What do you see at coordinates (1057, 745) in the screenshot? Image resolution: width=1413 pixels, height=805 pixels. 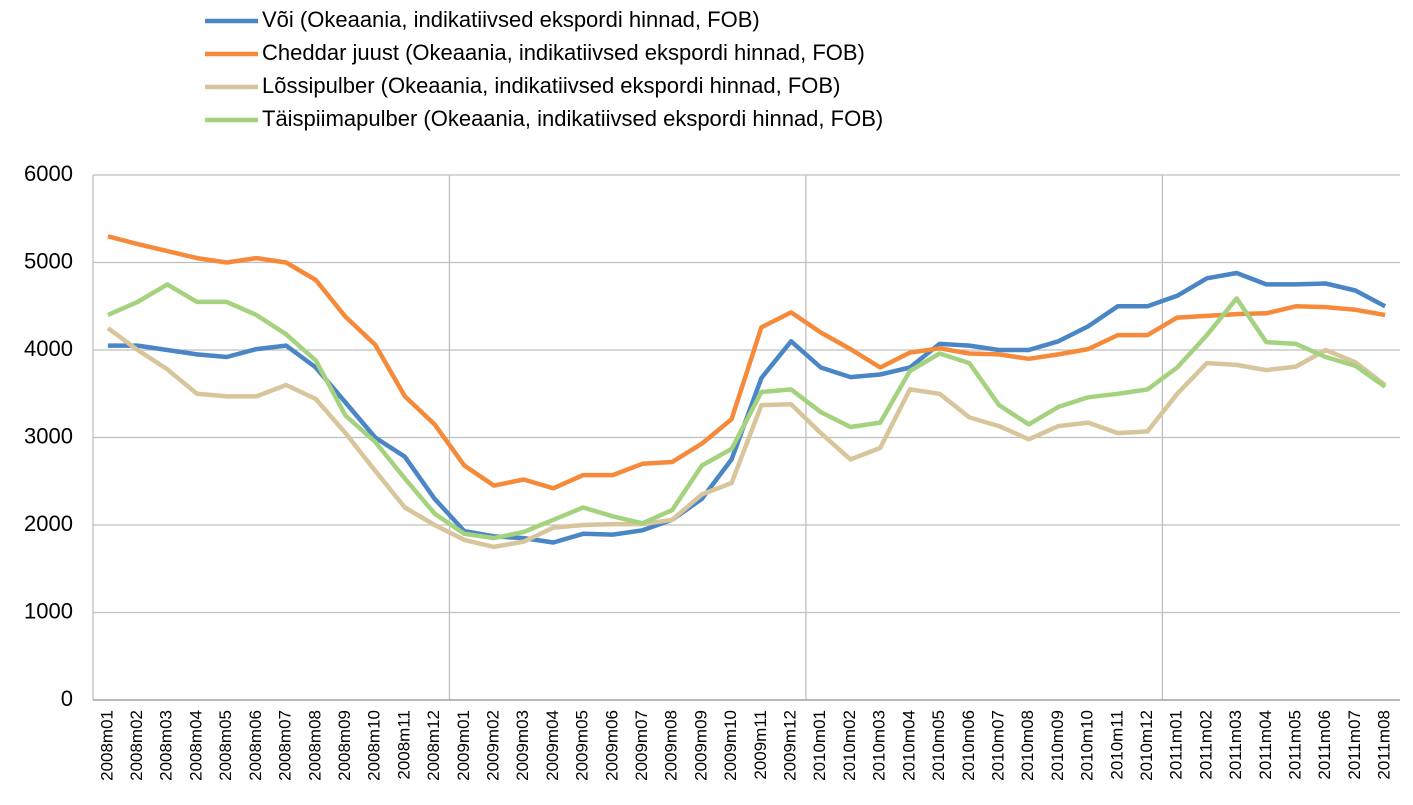 I see `x-tick-label: 2010m09` at bounding box center [1057, 745].